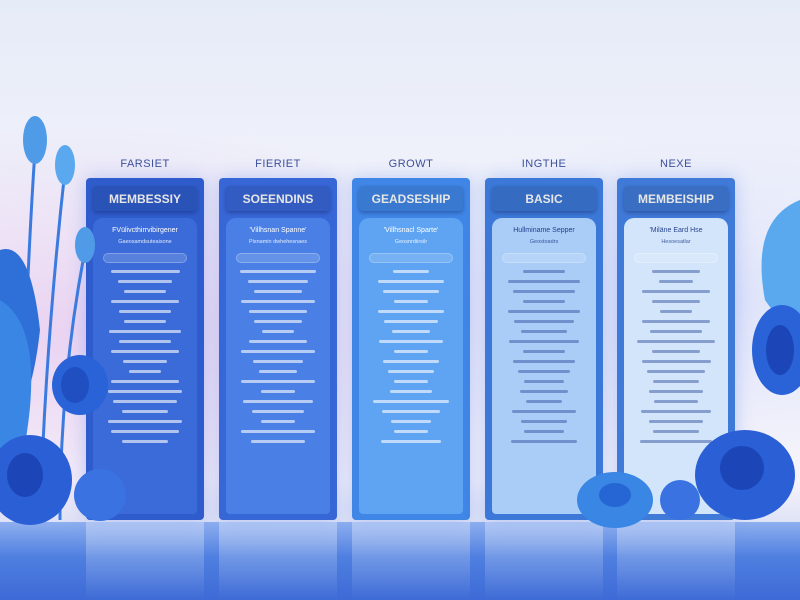 Image resolution: width=800 pixels, height=600 pixels. I want to click on plan-title: GEADSESHIP, so click(411, 198).